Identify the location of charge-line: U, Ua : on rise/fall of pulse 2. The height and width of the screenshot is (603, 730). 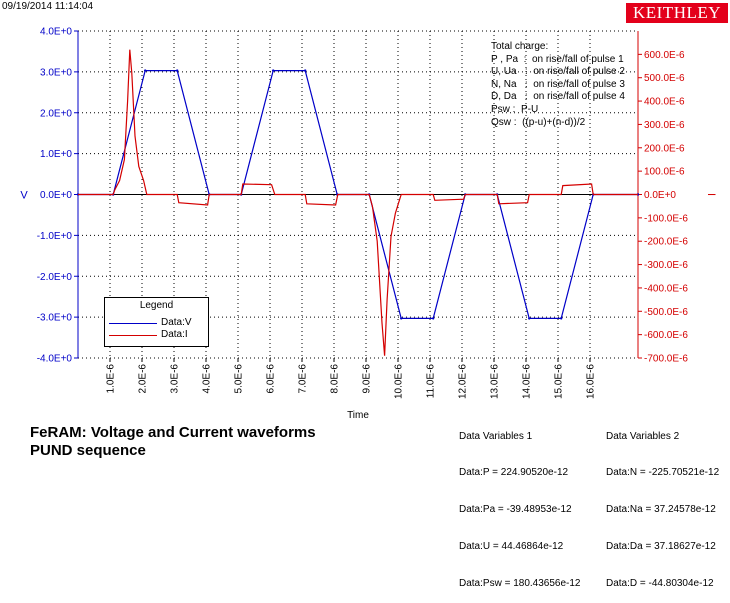
(558, 72).